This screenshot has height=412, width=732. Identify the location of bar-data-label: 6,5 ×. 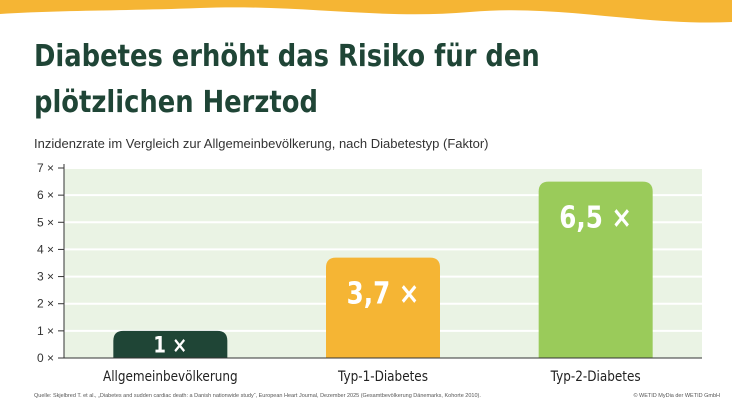
(595, 218).